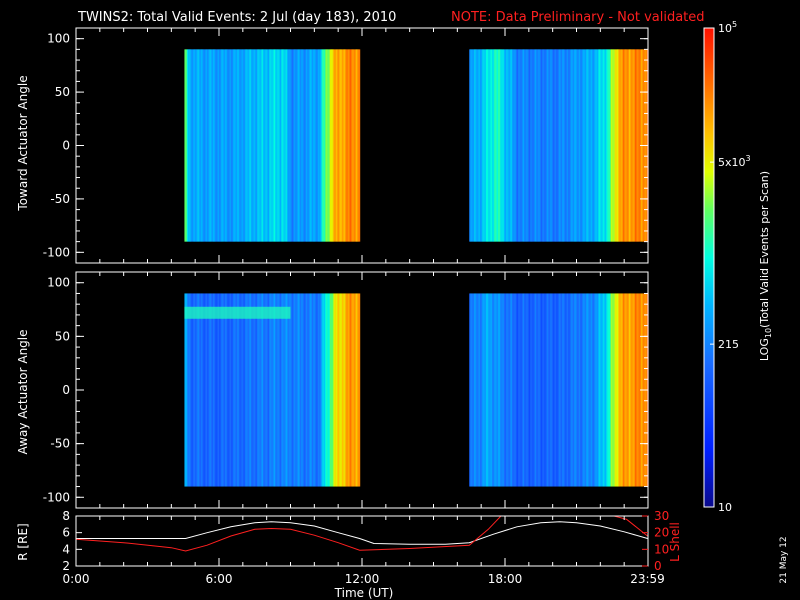  Describe the element at coordinates (62, 336) in the screenshot. I see `y-tick-label: 50` at that location.